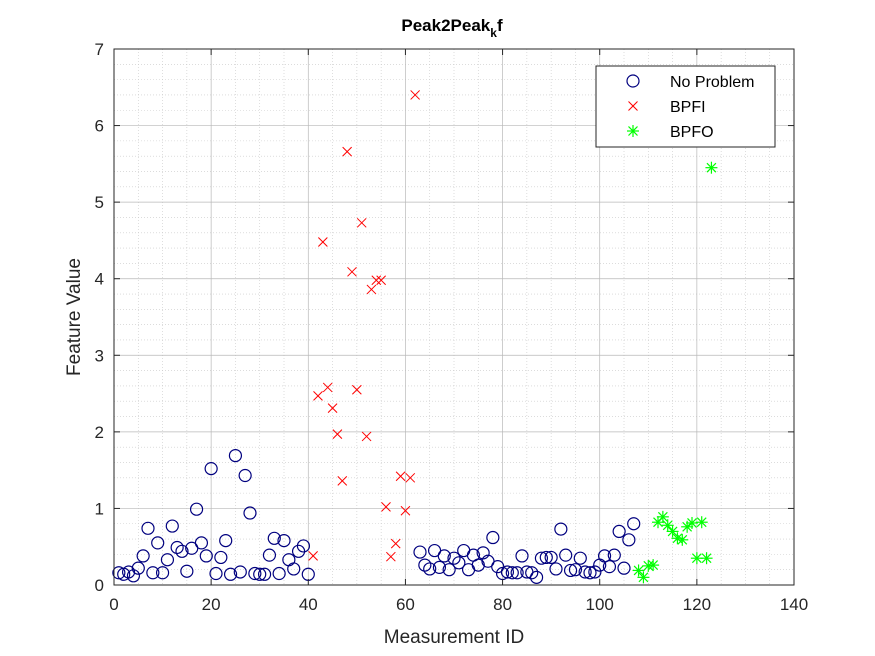 This screenshot has width=875, height=656. I want to click on legend-circle-marker, so click(633, 81).